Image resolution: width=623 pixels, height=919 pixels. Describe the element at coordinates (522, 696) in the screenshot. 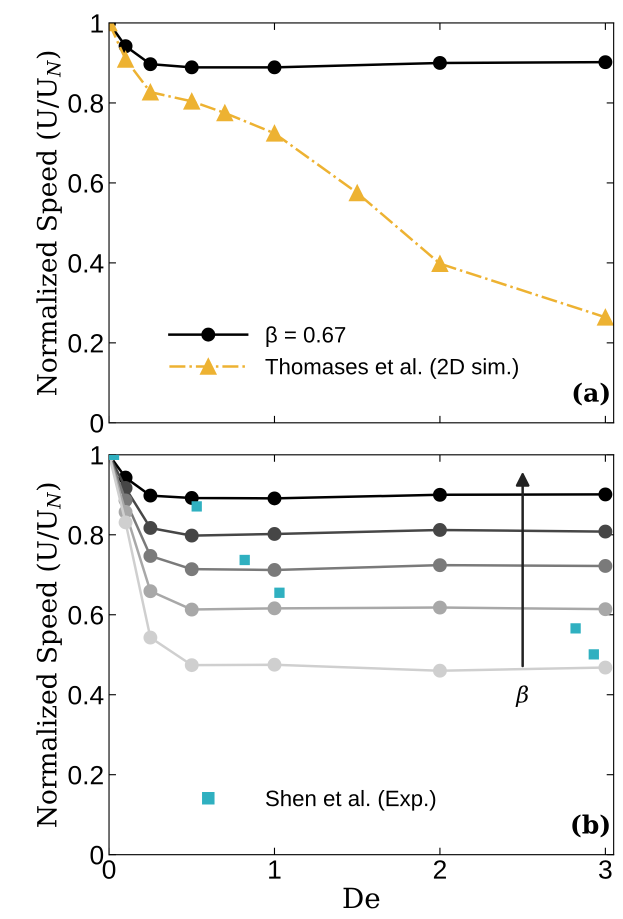

I see `annotation: β` at that location.